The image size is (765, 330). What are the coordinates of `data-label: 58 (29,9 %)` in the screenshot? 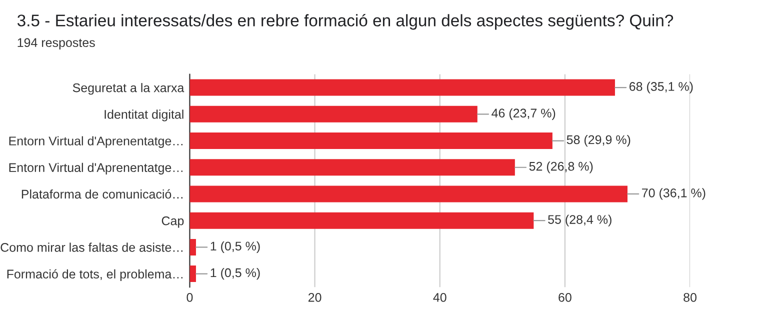 It's located at (598, 140).